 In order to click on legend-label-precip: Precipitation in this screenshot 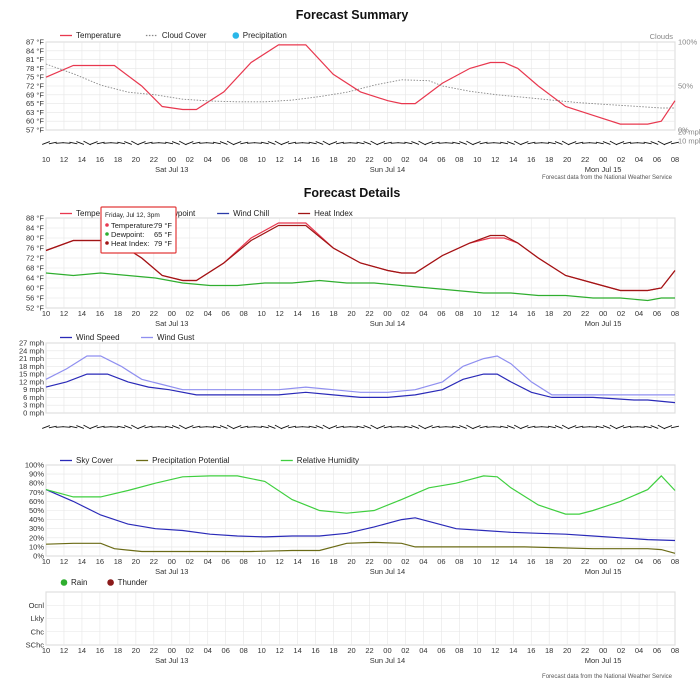, I will do `click(265, 35)`.